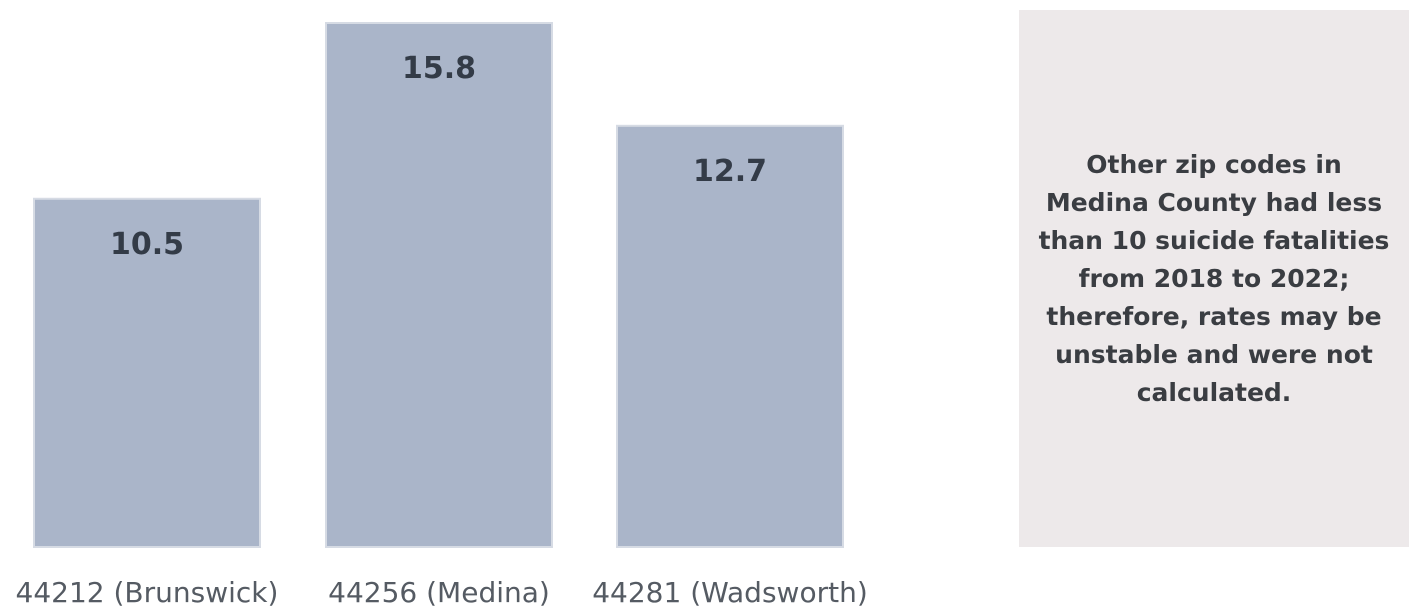 The image size is (1413, 616). What do you see at coordinates (147, 592) in the screenshot?
I see `category-label-1: 44212 (Brunswick)` at bounding box center [147, 592].